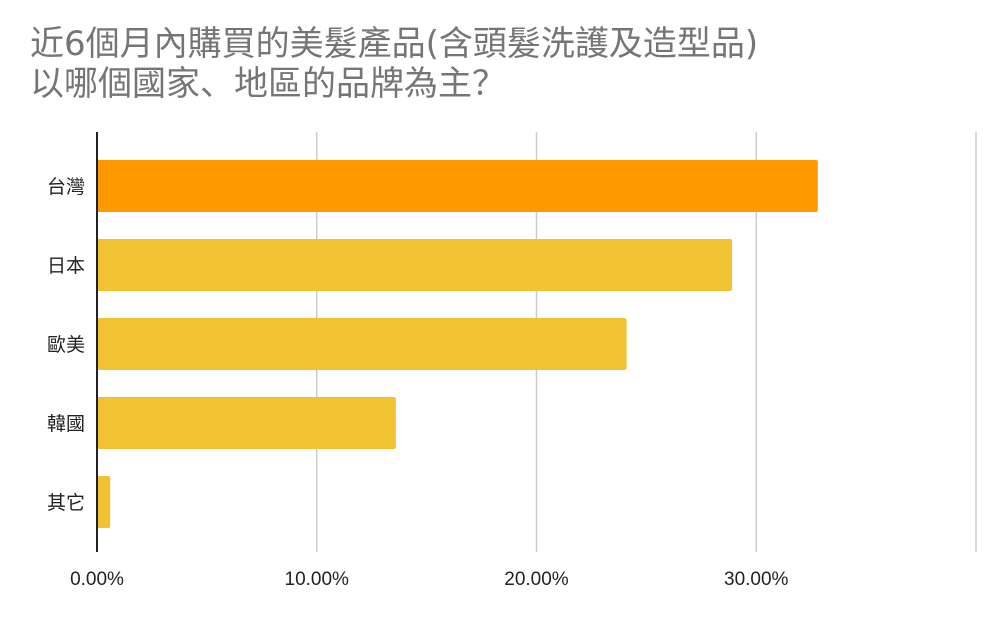 This screenshot has width=1006, height=622. What do you see at coordinates (66, 424) in the screenshot?
I see `category-label-4: 韓國` at bounding box center [66, 424].